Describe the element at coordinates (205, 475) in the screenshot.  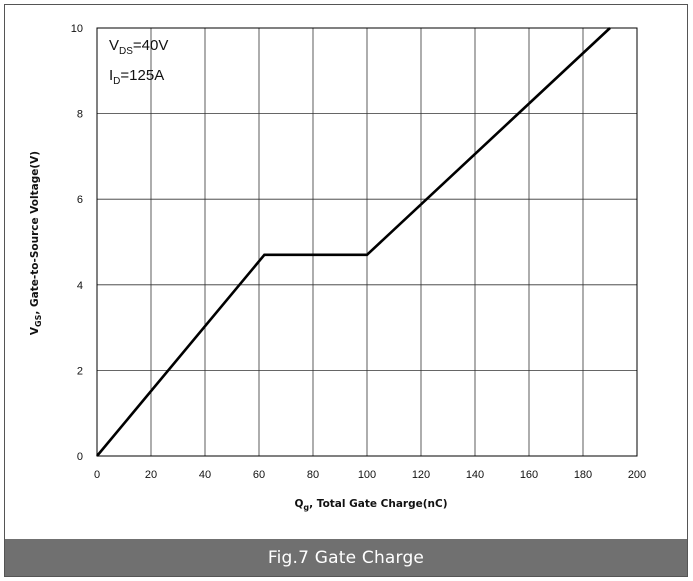
I see `x-tick-label: 40` at that location.